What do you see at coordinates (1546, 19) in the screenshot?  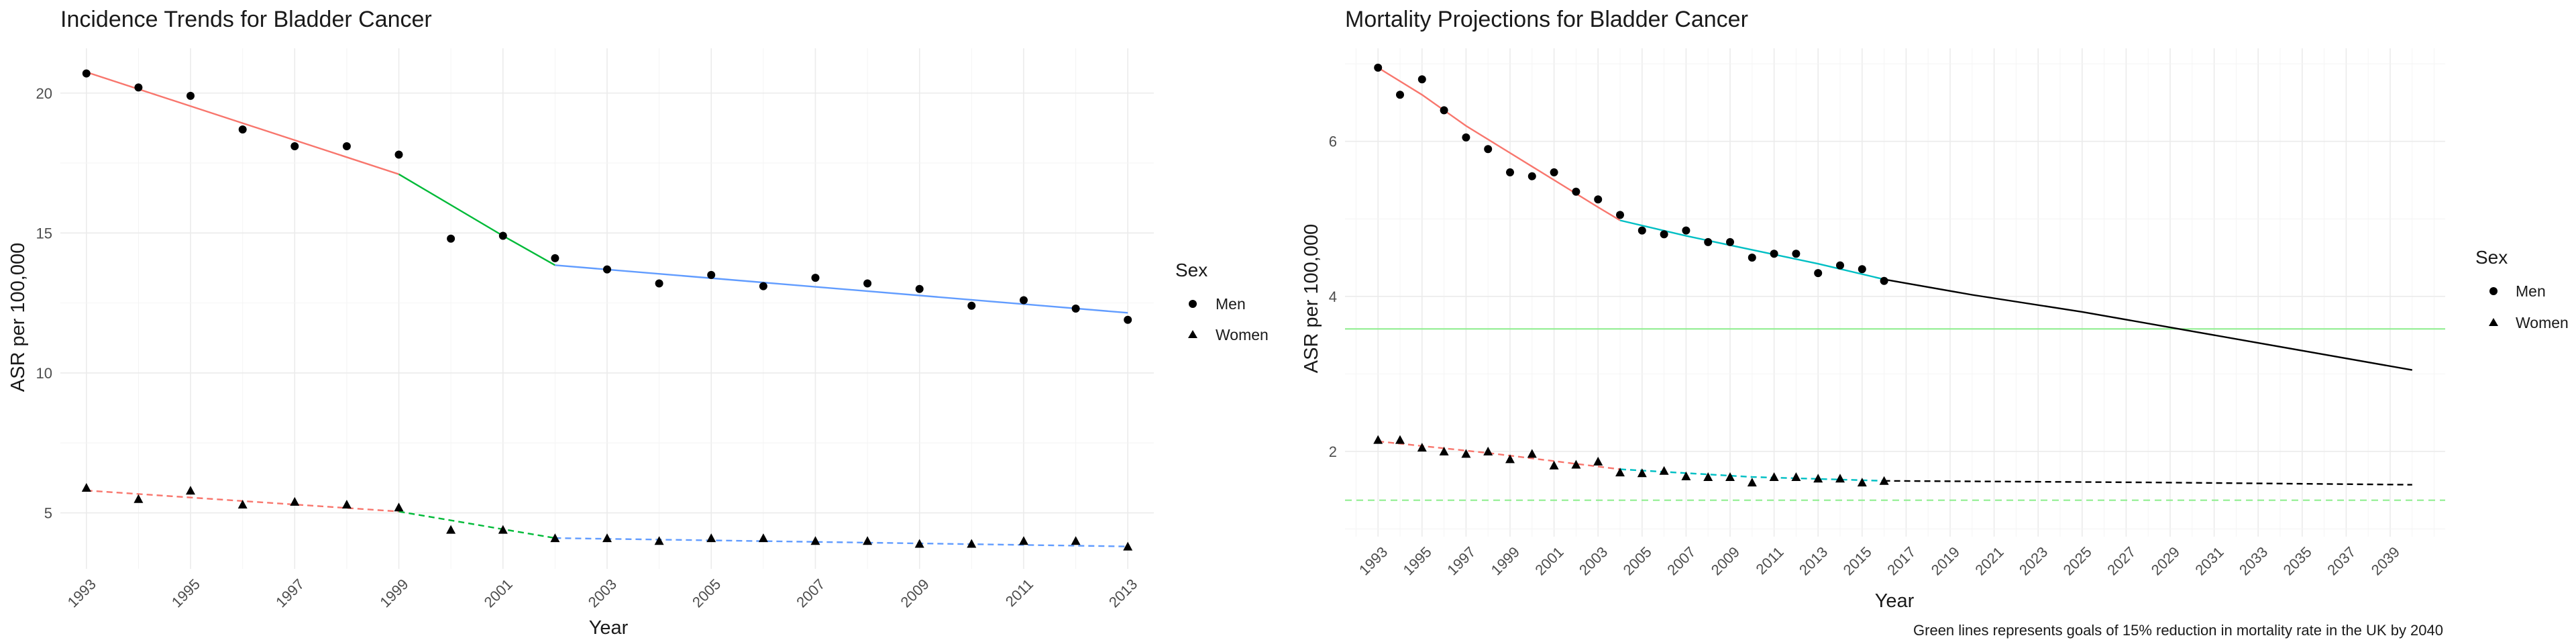 I see `chart-title: Mortality Projections for Bladder Cancer` at bounding box center [1546, 19].